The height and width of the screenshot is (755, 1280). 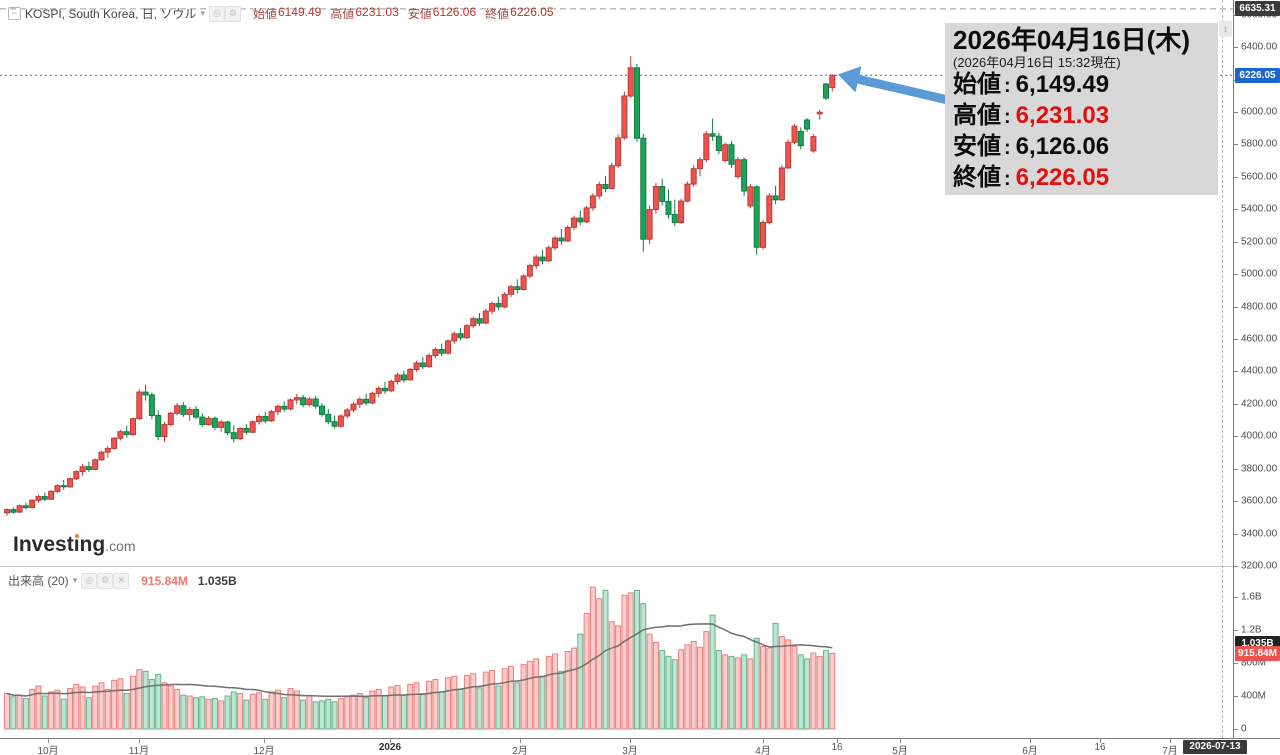 I want to click on time-axis-label: 16, so click(x=837, y=747).